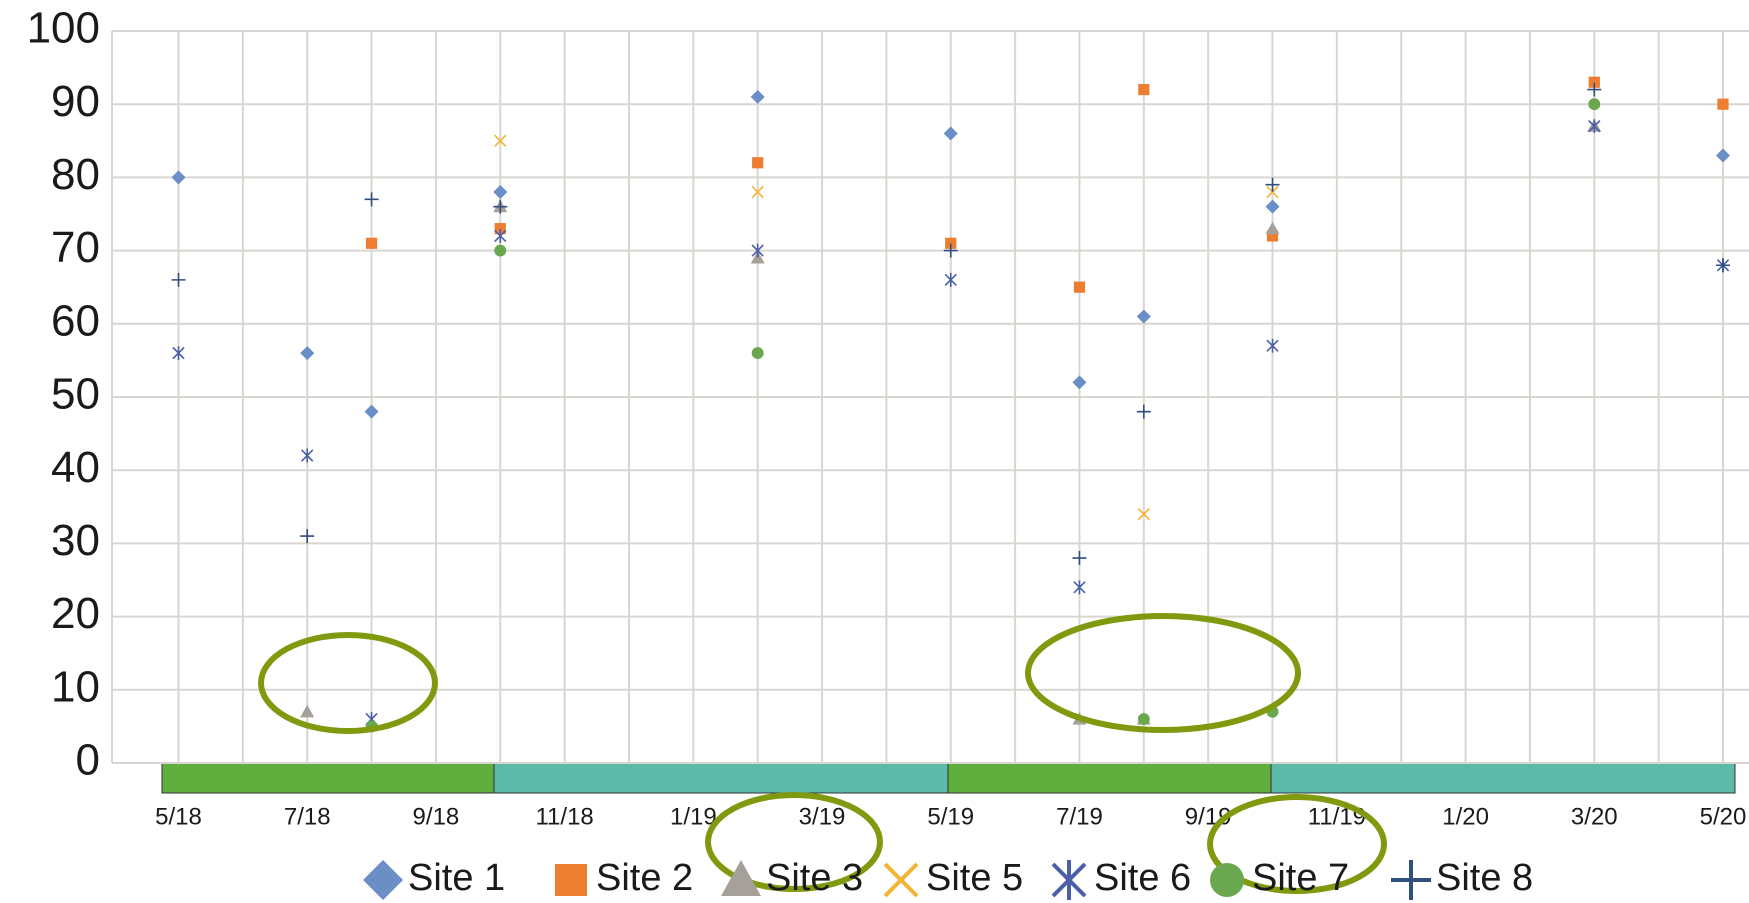  I want to click on legend-item: Site 1, so click(434, 878).